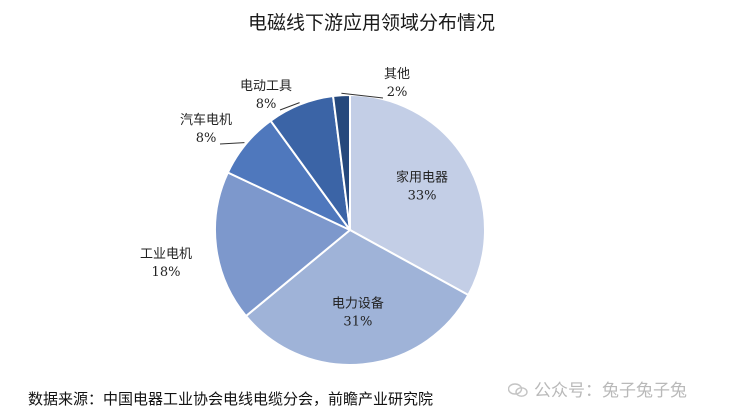 The image size is (743, 416). What do you see at coordinates (610, 391) in the screenshot?
I see `watermark-text: 公众号：兔子兔子兔` at bounding box center [610, 391].